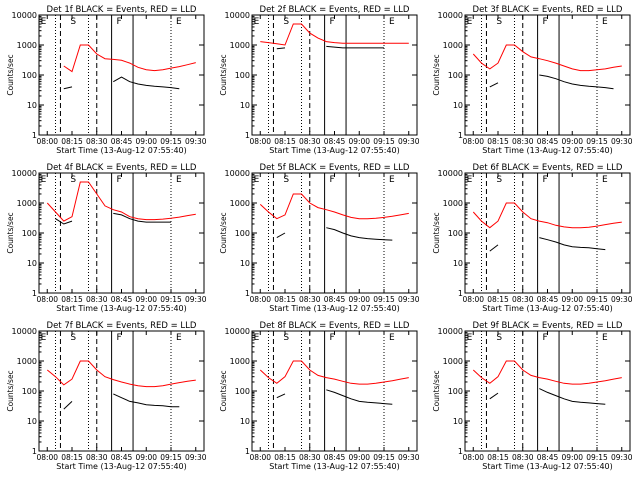 Image resolution: width=640 pixels, height=480 pixels. Describe the element at coordinates (247, 451) in the screenshot. I see `y-tick-label: 1` at that location.